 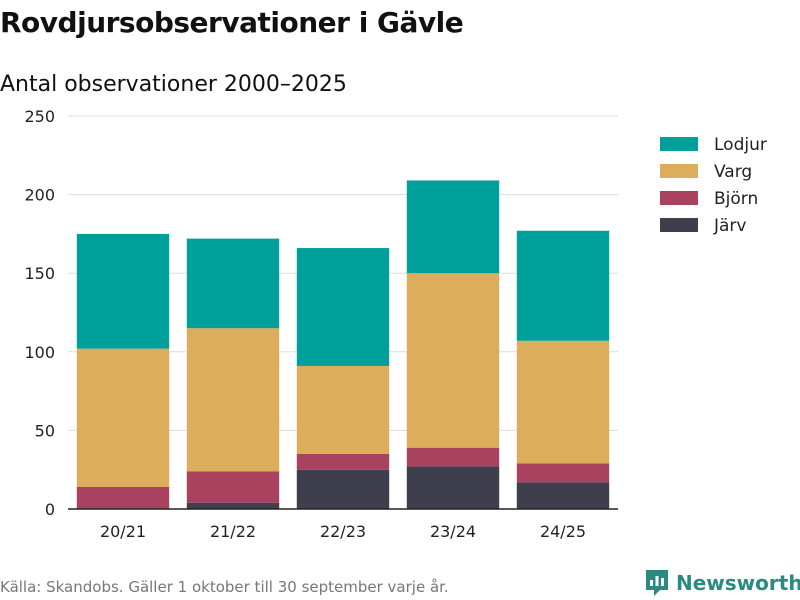 I want to click on legend-swatch-björn, so click(x=679, y=198).